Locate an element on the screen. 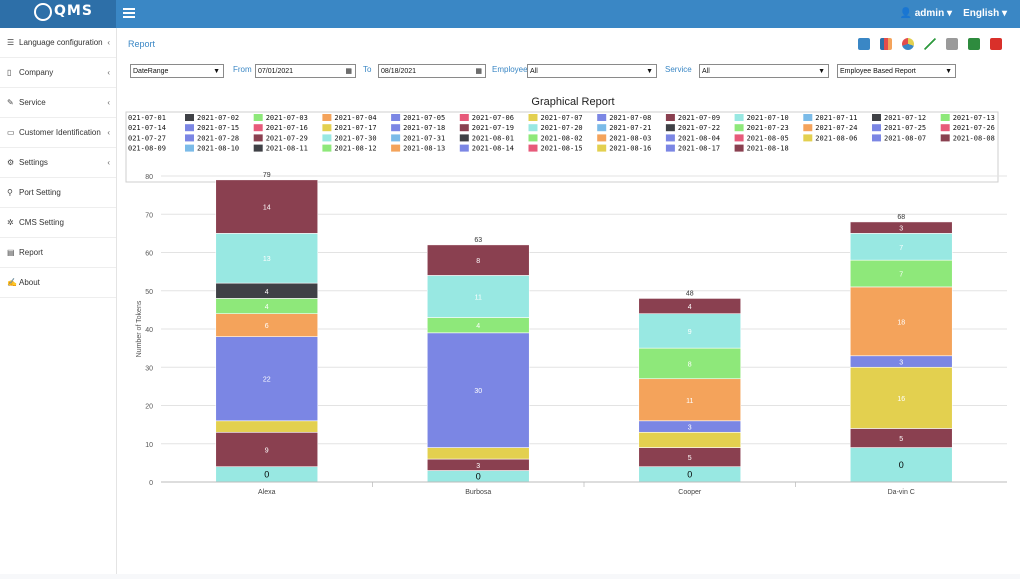 Image resolution: width=1020 pixels, height=579 pixels. legend-label: 2021-07-23 is located at coordinates (768, 128).